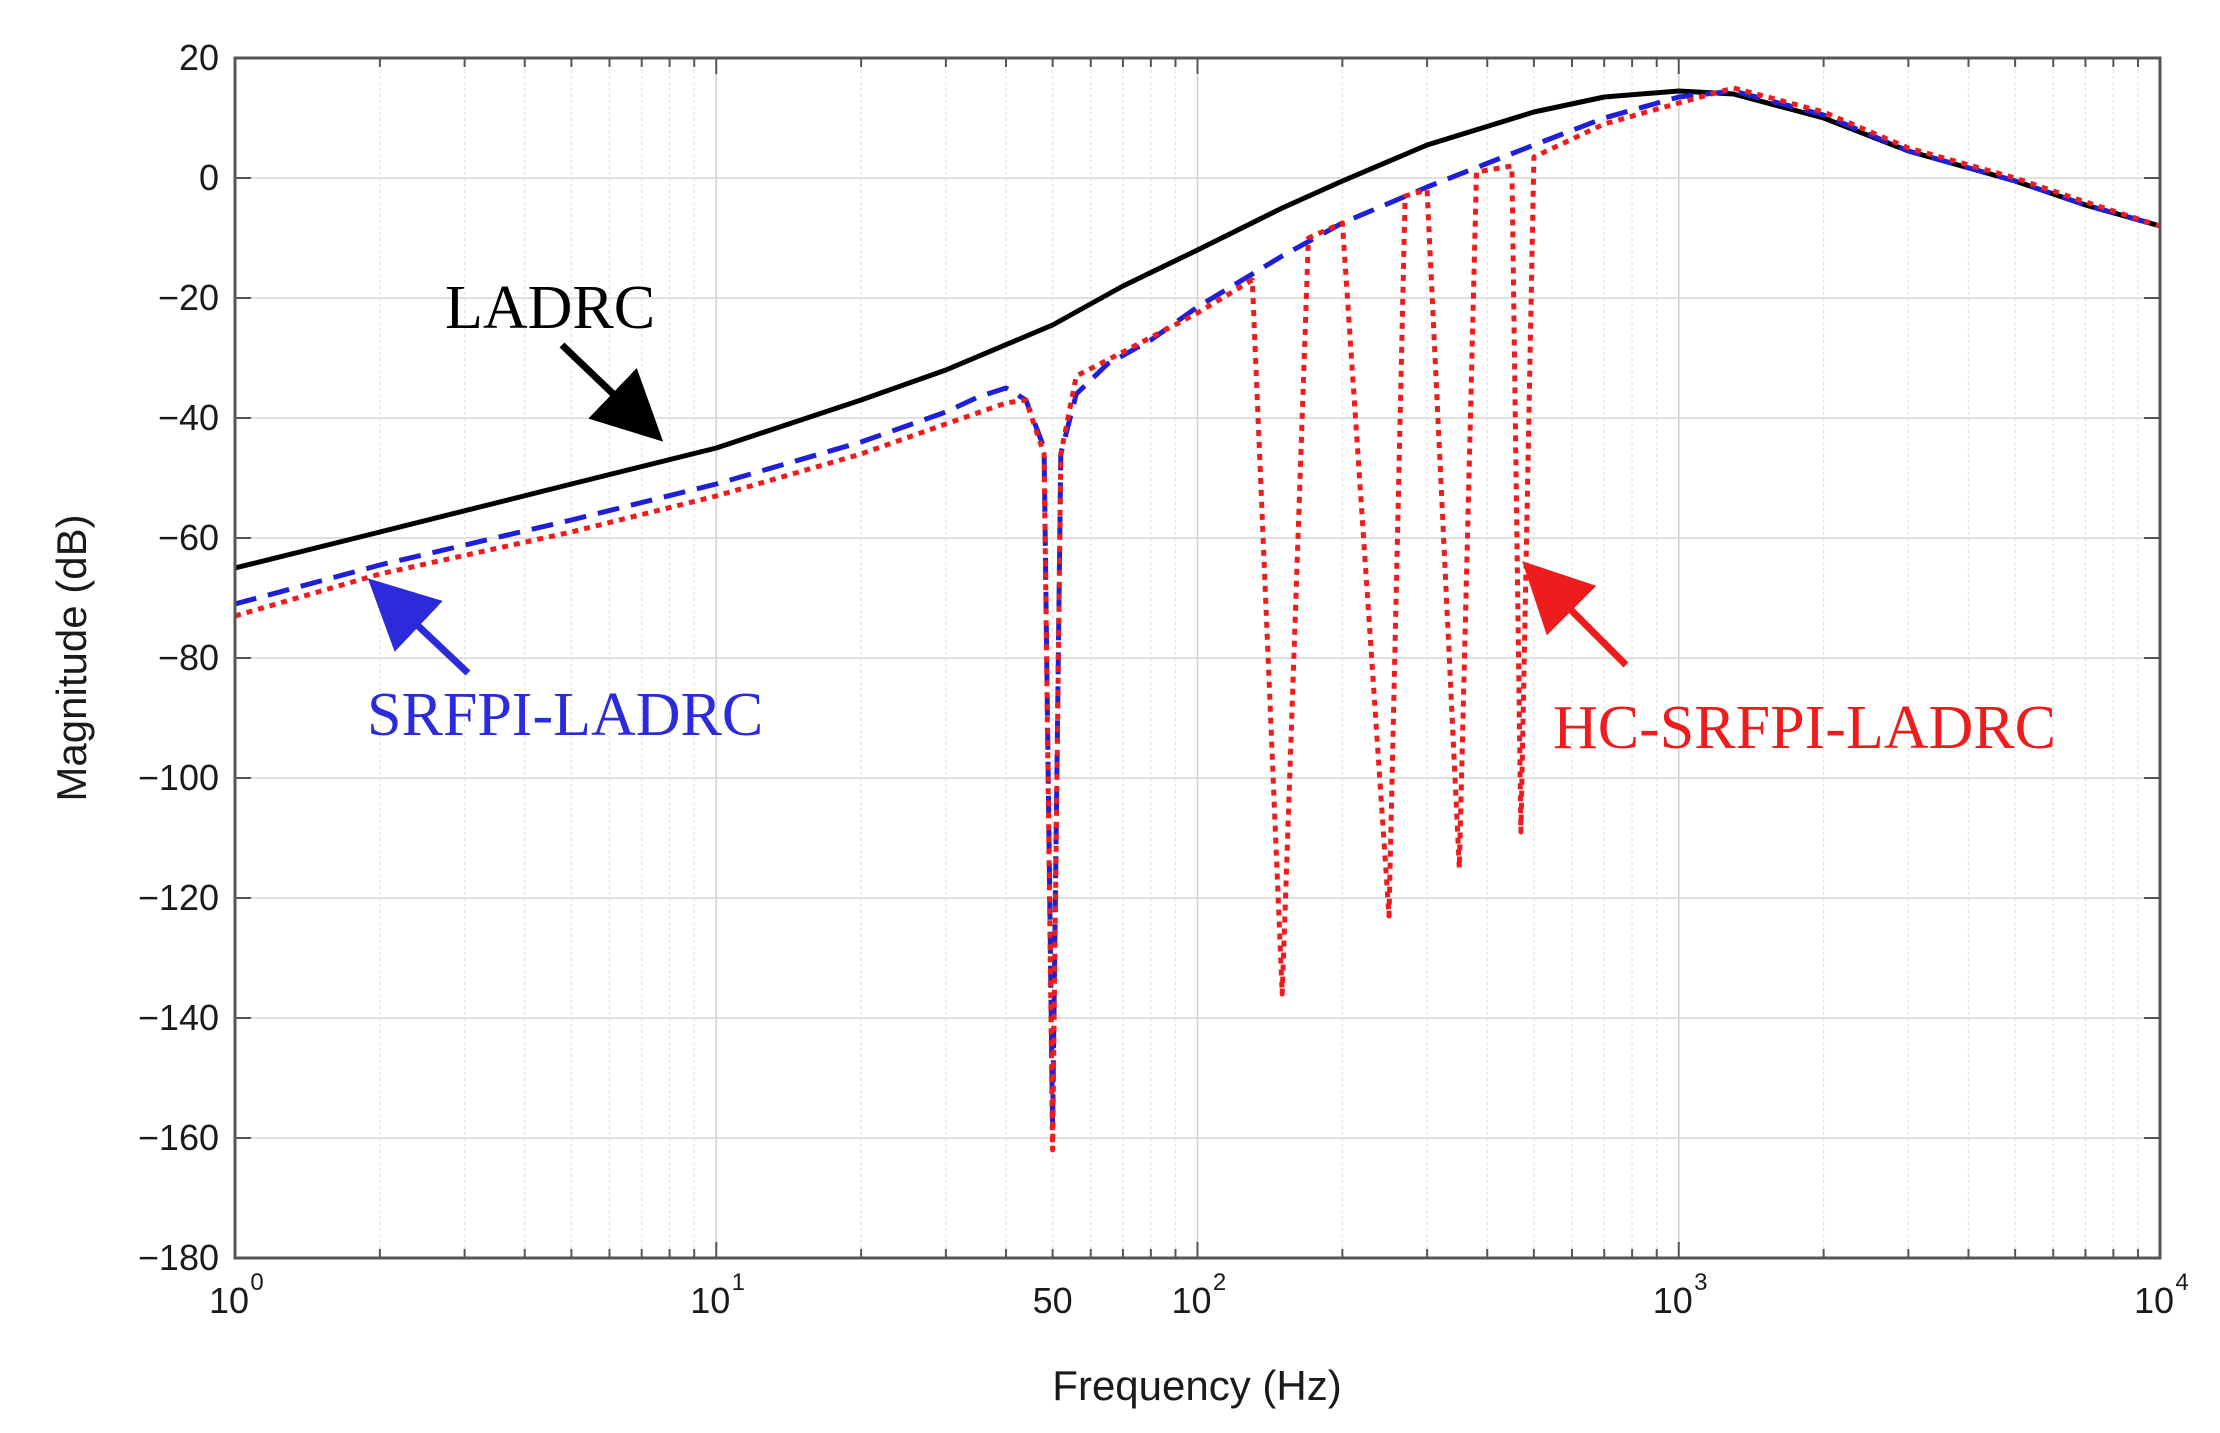 Image resolution: width=2220 pixels, height=1433 pixels. What do you see at coordinates (738, 1282) in the screenshot?
I see `x-tick-exponent: 1` at bounding box center [738, 1282].